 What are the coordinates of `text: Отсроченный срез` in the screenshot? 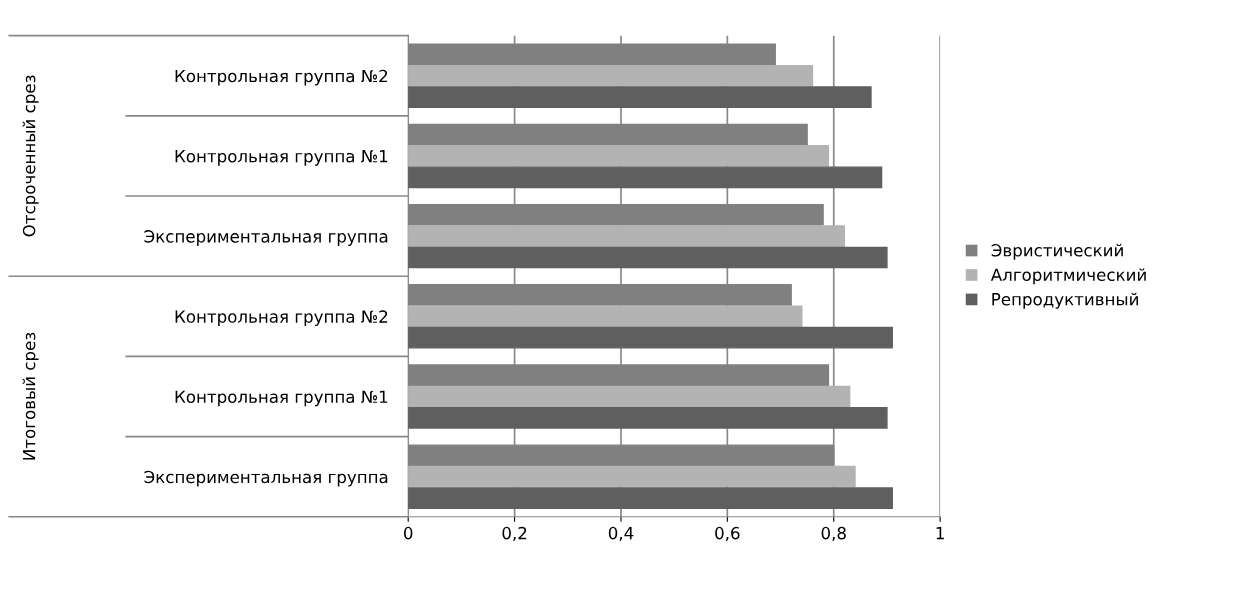 It's located at (30, 156).